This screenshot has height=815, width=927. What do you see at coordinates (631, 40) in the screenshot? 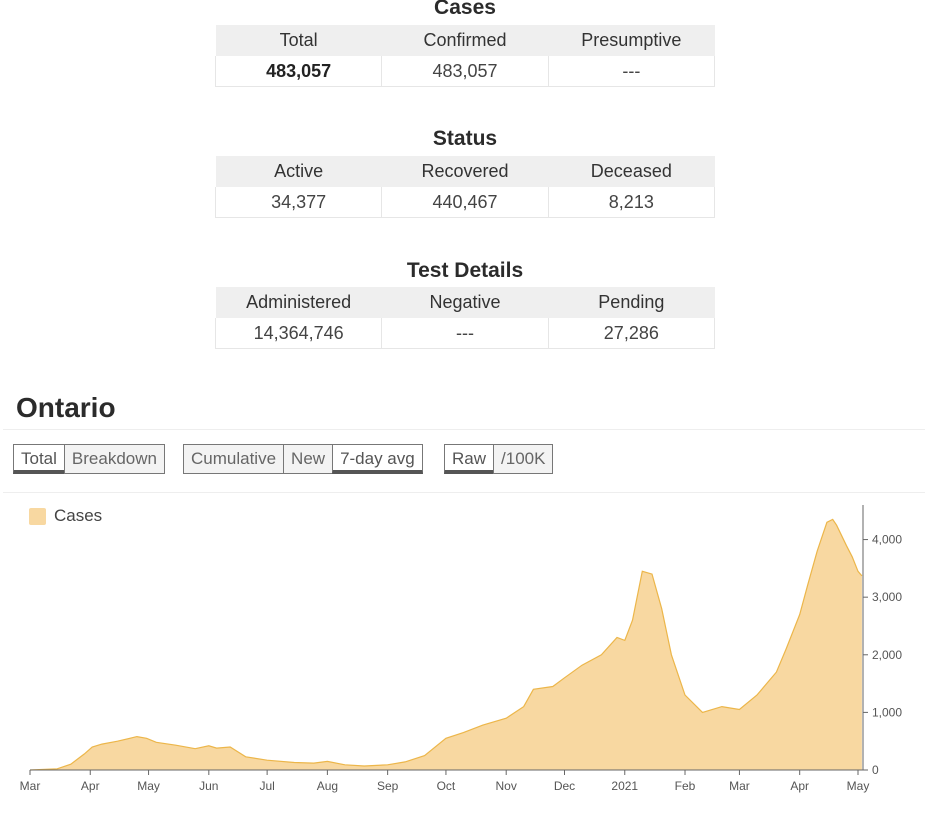
I see `cases-header-presumptive: Presumptive` at bounding box center [631, 40].